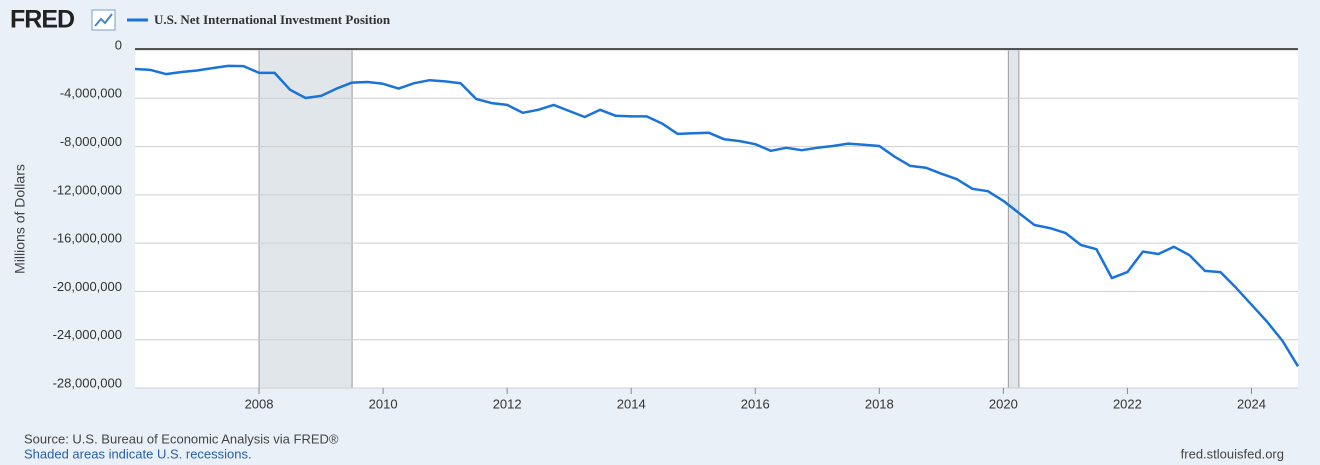 This screenshot has width=1320, height=465. What do you see at coordinates (1232, 453) in the screenshot?
I see `site: fred.stlouisfed.org` at bounding box center [1232, 453].